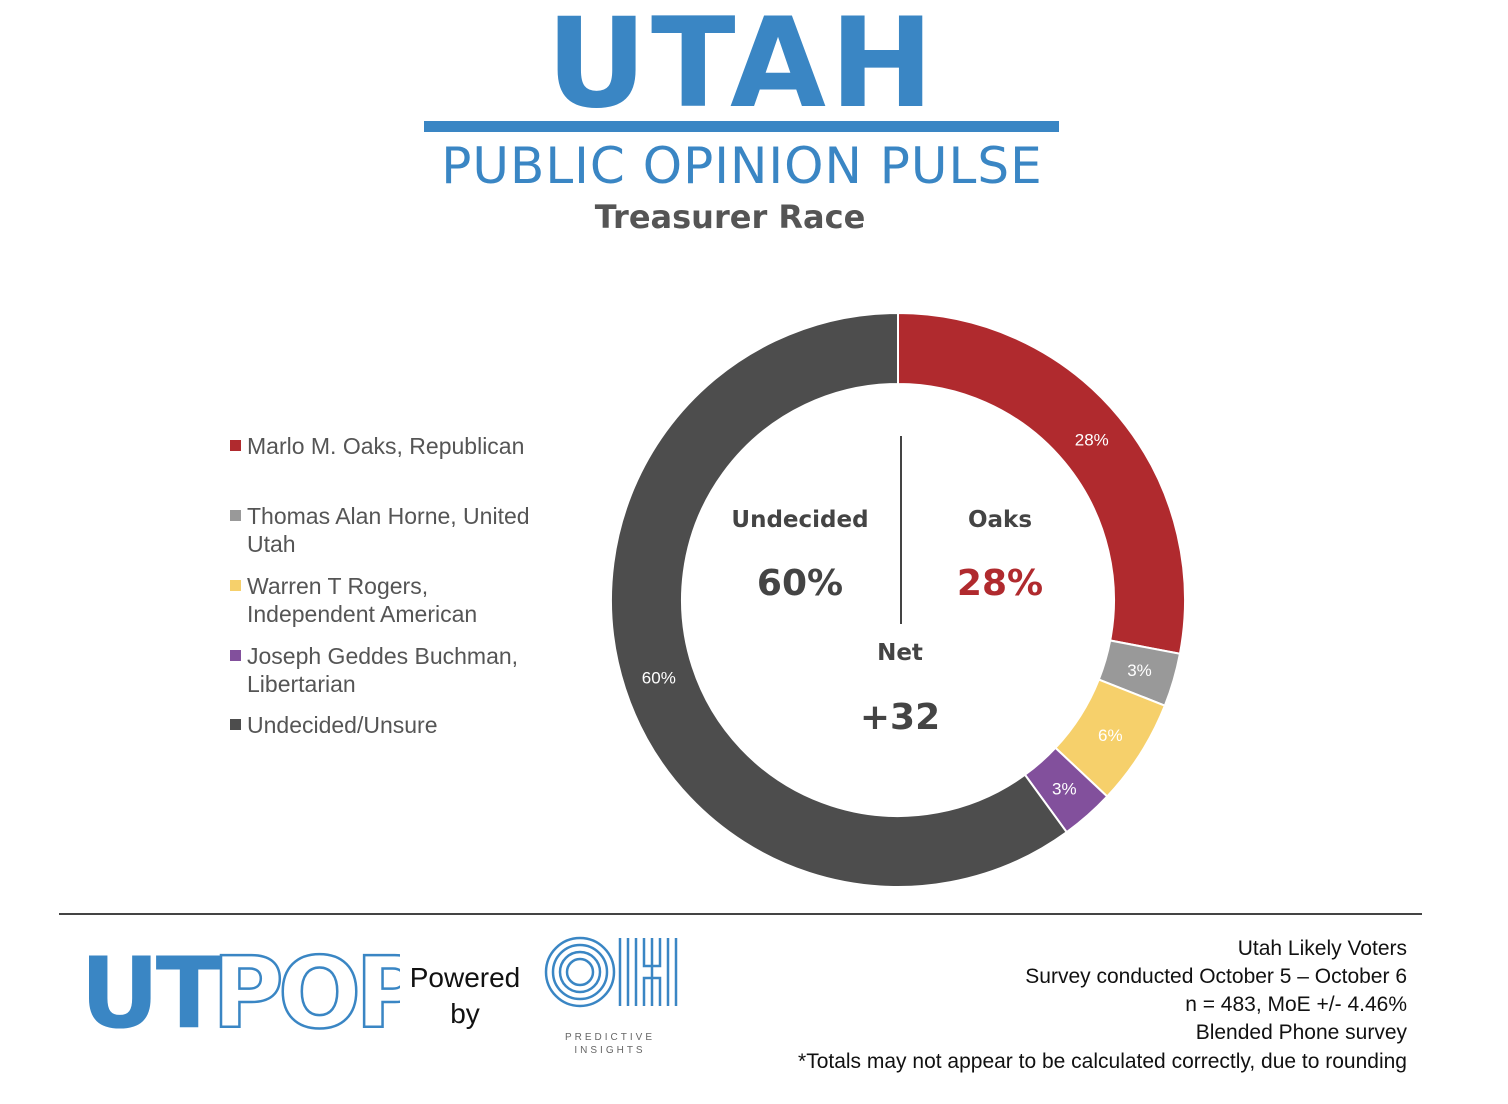 The height and width of the screenshot is (1104, 1508). I want to click on legend-item-oaks: Marlo M. Oaks, Republican, so click(390, 446).